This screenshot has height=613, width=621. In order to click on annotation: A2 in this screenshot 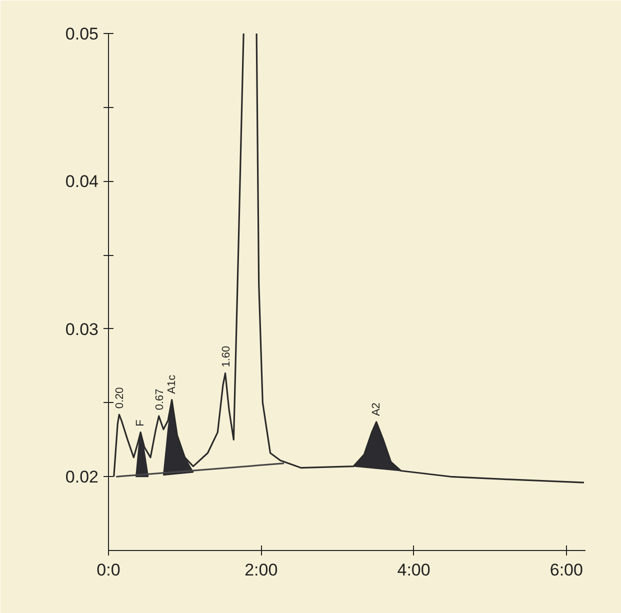, I will do `click(376, 409)`.